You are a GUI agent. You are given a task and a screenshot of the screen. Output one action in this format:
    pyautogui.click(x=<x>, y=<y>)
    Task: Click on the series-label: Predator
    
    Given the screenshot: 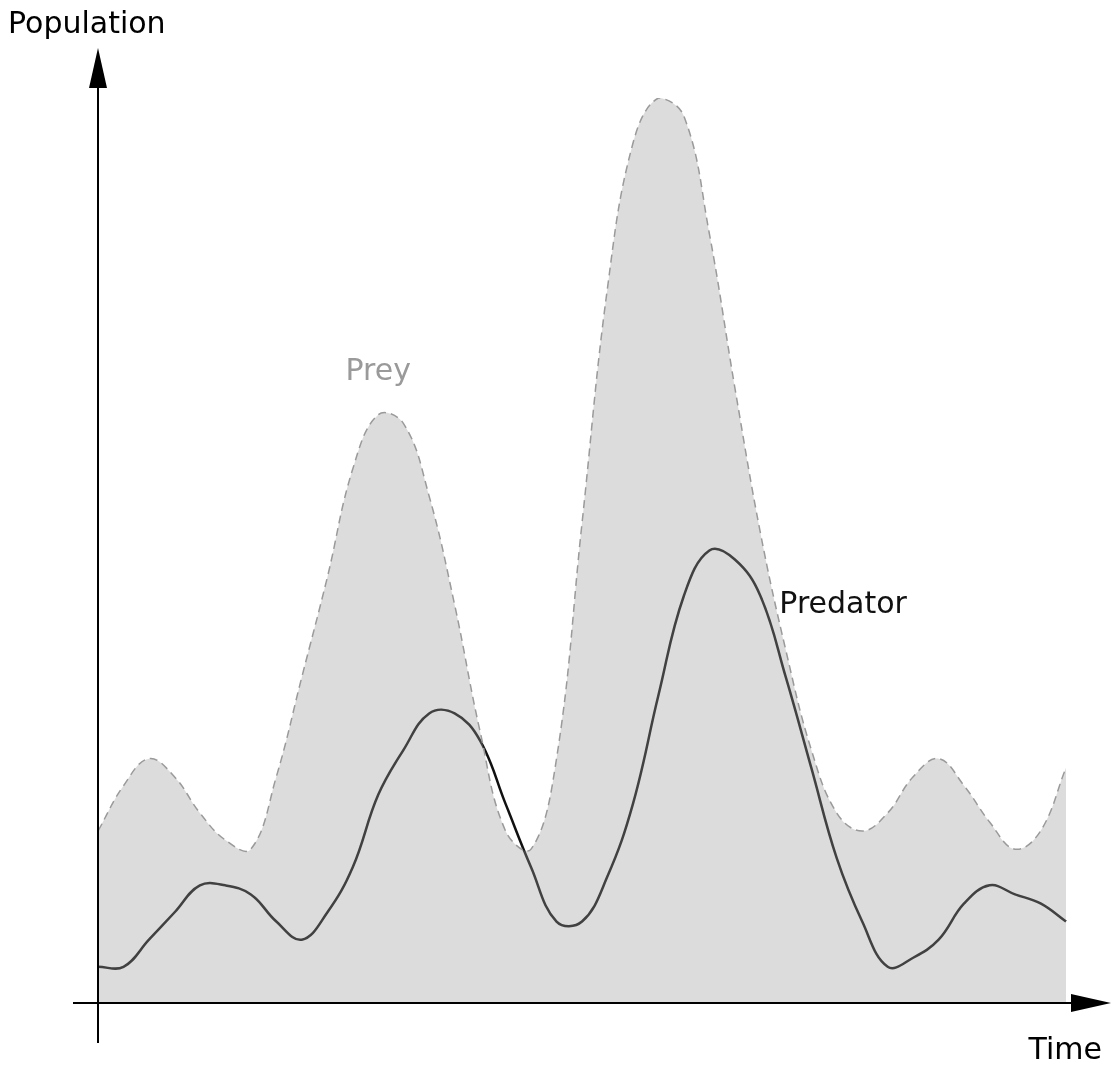 What is the action you would take?
    pyautogui.click(x=843, y=603)
    